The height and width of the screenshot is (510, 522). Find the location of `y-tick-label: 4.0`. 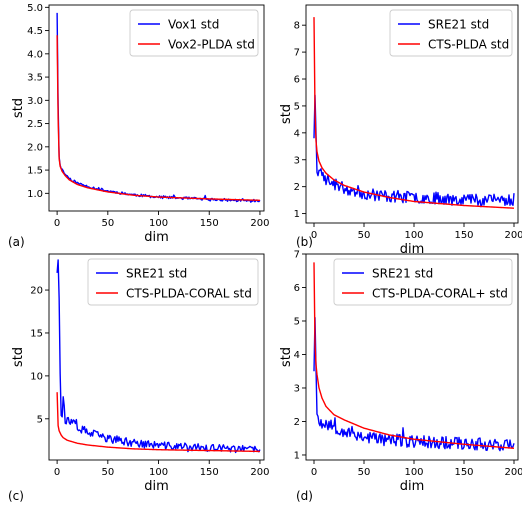

y-tick-label: 4.0 is located at coordinates (35, 54).